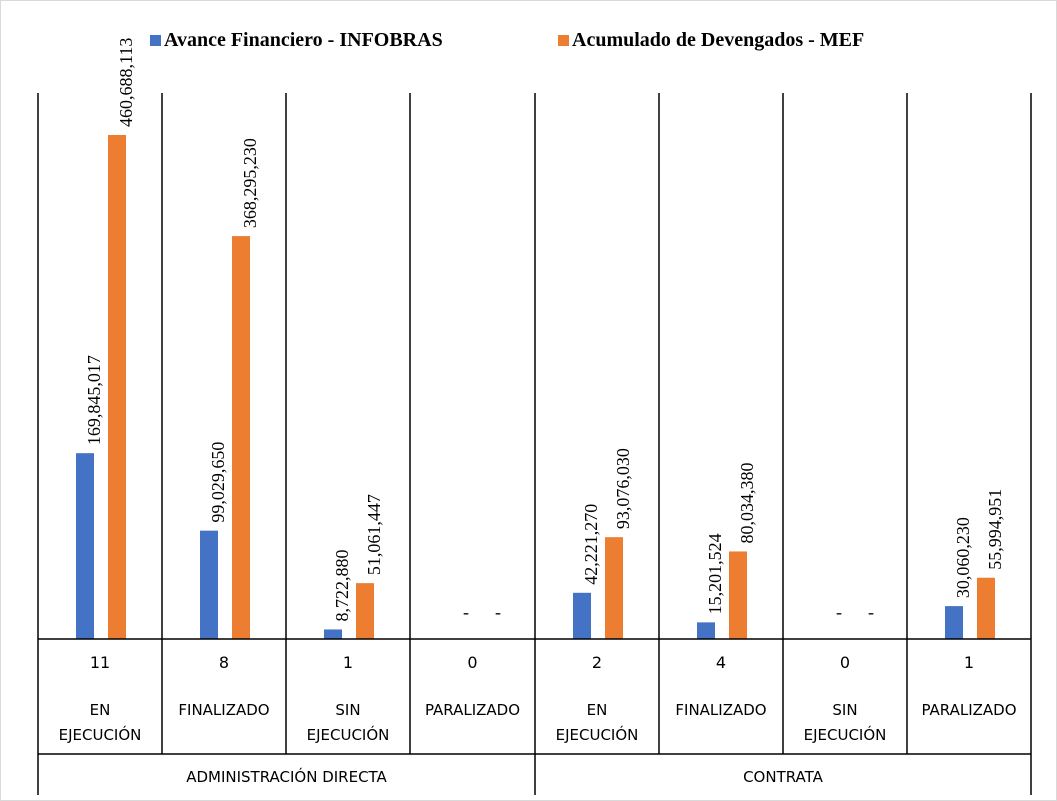 This screenshot has height=801, width=1057. Describe the element at coordinates (747, 502) in the screenshot. I see `data-label: 80,034,380` at that location.